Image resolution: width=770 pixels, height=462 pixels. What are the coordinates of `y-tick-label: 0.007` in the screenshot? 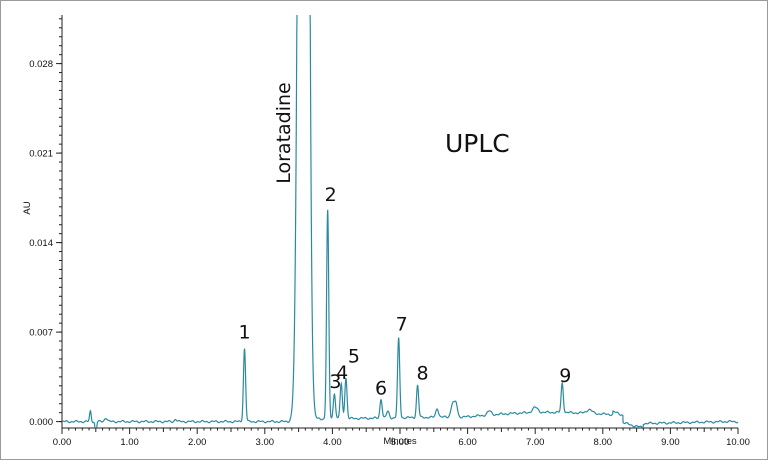 It's located at (41, 333).